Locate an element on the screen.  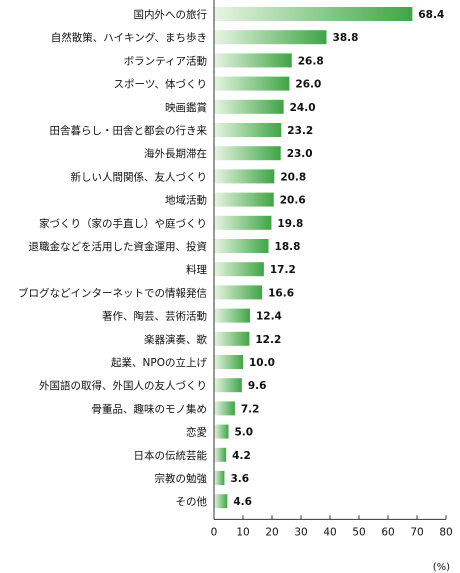
category-label: 国内外への旅行 is located at coordinates (171, 14).